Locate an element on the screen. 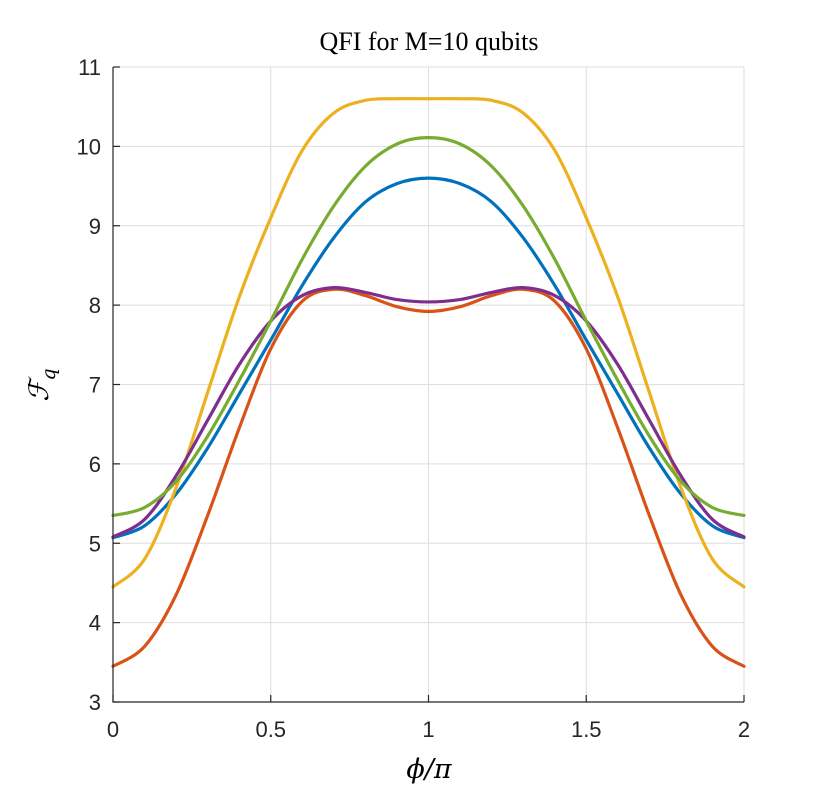  y-tick-label-3: 6 is located at coordinates (95, 464).